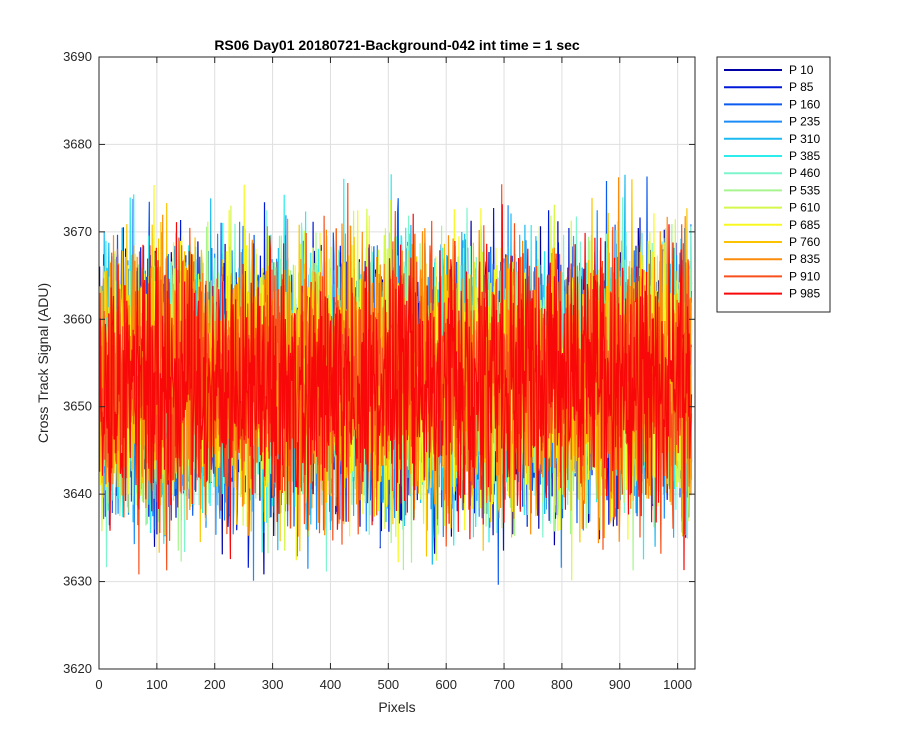  Describe the element at coordinates (98, 684) in the screenshot. I see `x-tick-label: 0` at that location.